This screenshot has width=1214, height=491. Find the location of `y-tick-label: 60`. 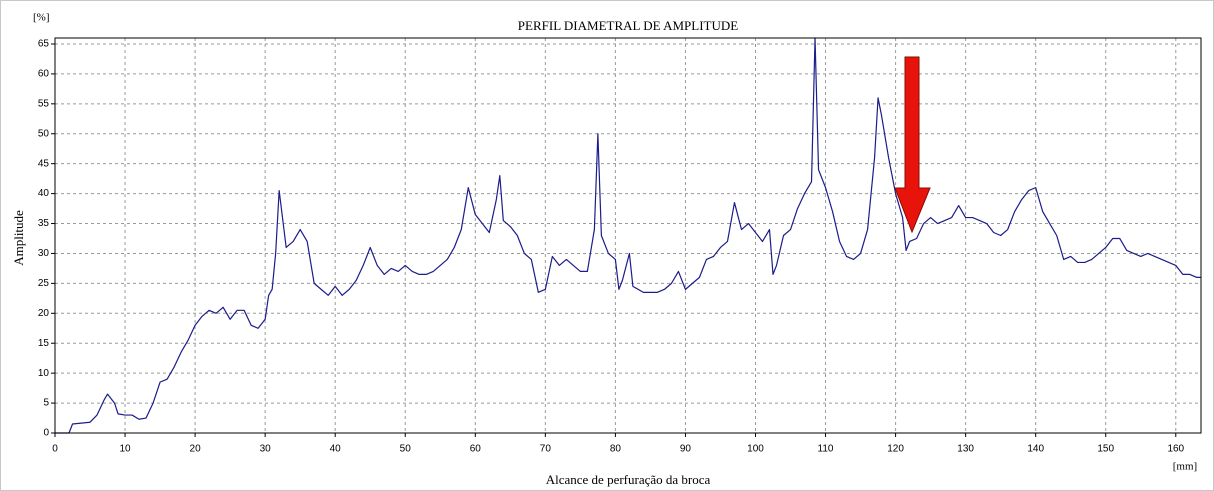

y-tick-label: 60 is located at coordinates (44, 74).